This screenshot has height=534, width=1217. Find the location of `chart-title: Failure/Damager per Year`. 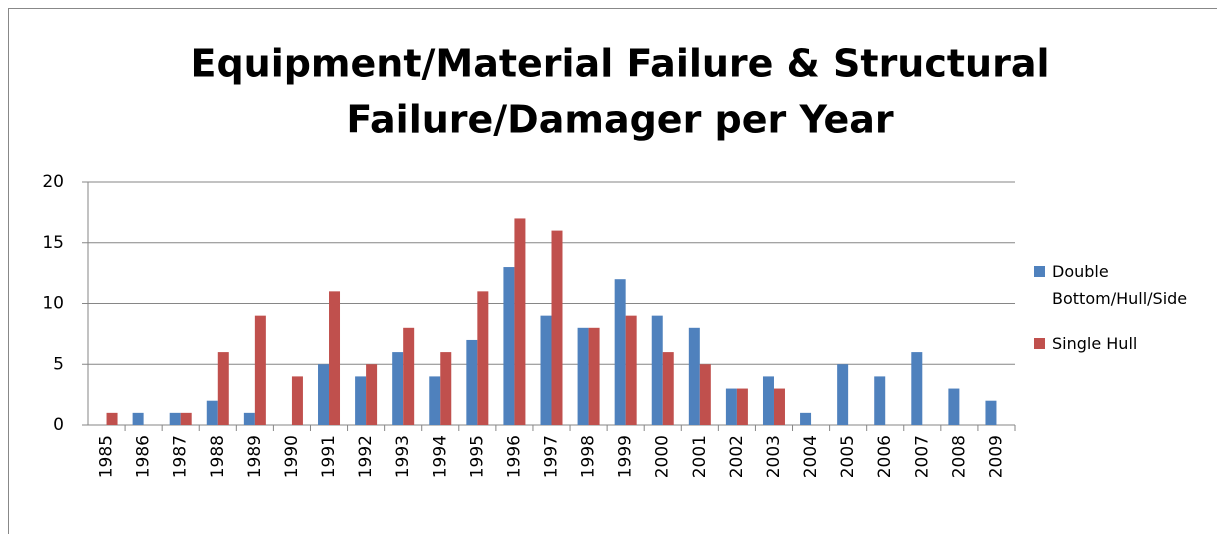

chart-title: Failure/Damager per Year is located at coordinates (620, 120).